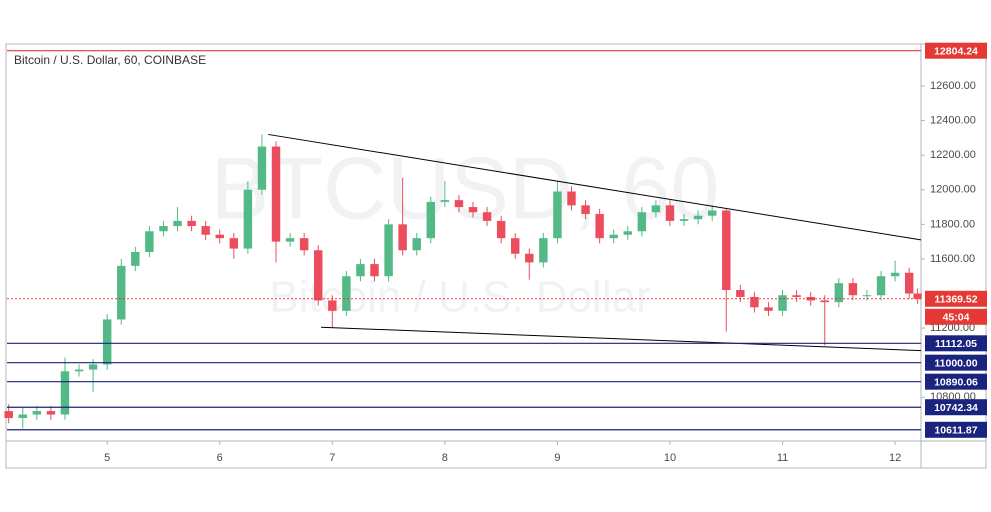 This screenshot has width=991, height=512. What do you see at coordinates (459, 297) in the screenshot?
I see `watermark-name: Bitcoin / U.S. Dollar` at bounding box center [459, 297].